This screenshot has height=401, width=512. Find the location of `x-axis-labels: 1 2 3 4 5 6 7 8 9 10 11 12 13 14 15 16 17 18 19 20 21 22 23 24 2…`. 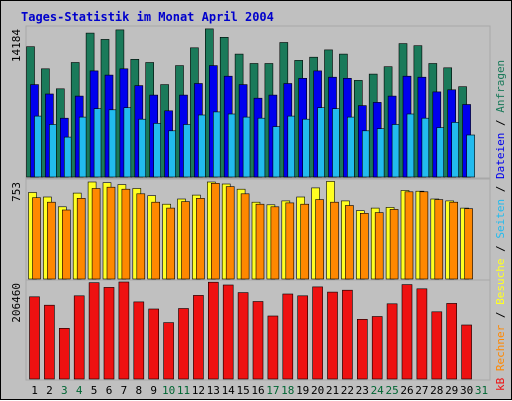

x-axis-labels: 1 2 3 4 5 6 7 8 9 10 11 12 13 14 15 16 17 18 19 20 21 22 23 24 2… is located at coordinates (259, 390).